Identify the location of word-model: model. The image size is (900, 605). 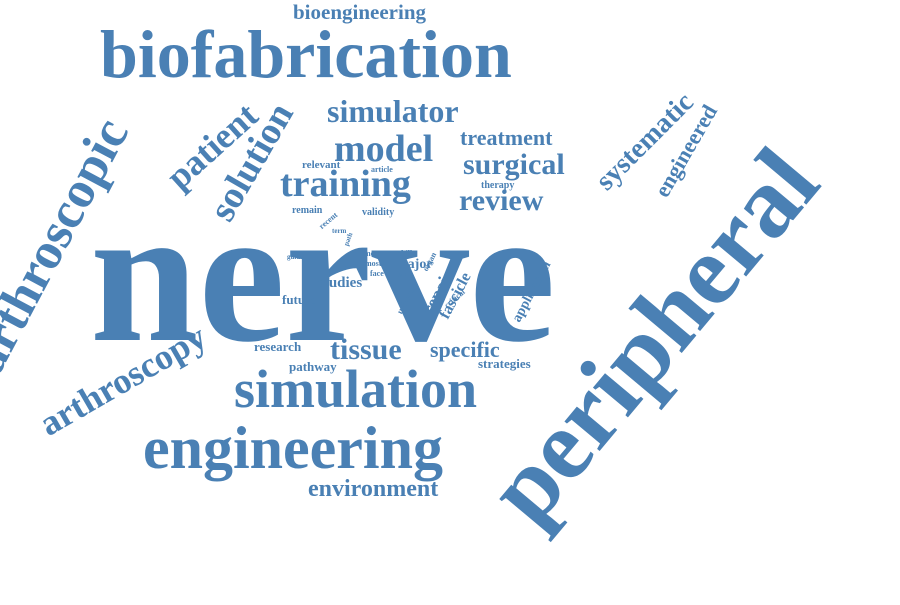
(383, 149).